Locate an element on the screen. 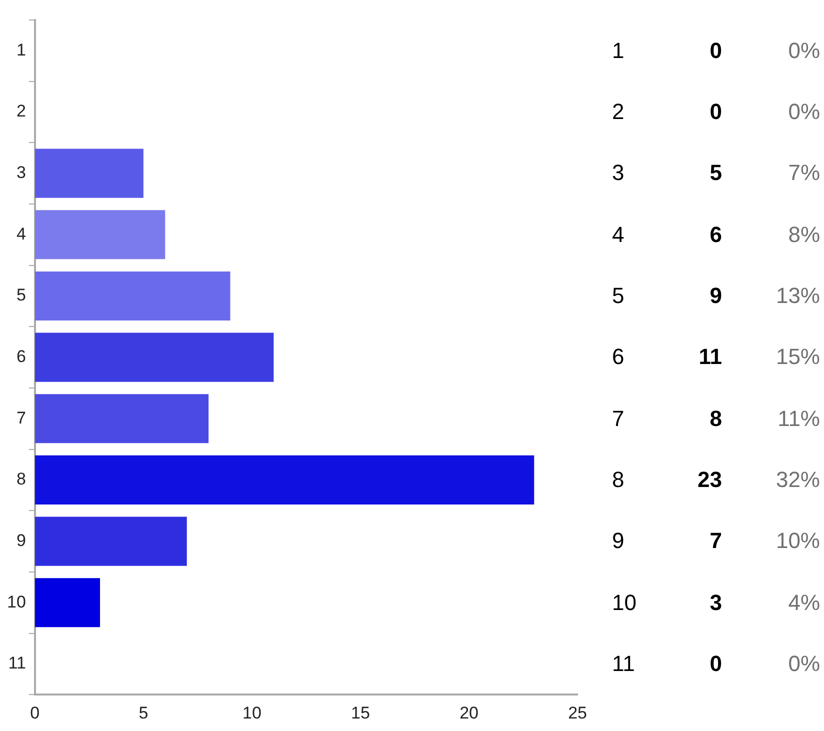 The width and height of the screenshot is (824, 731). data-label: 5 is located at coordinates (716, 173).